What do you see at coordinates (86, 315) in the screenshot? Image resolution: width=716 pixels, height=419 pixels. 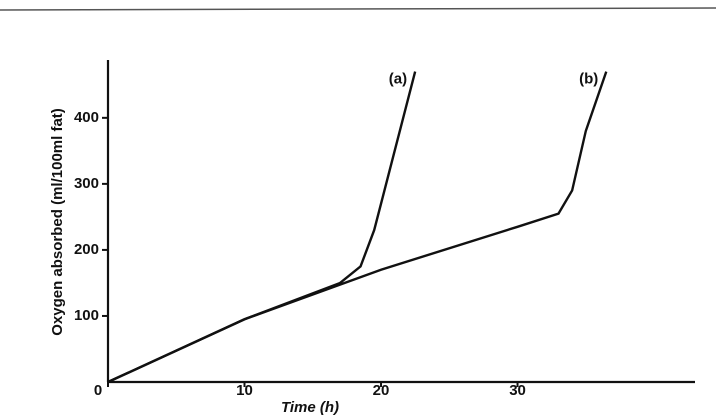 I see `y-tick-label: 100` at bounding box center [86, 315].